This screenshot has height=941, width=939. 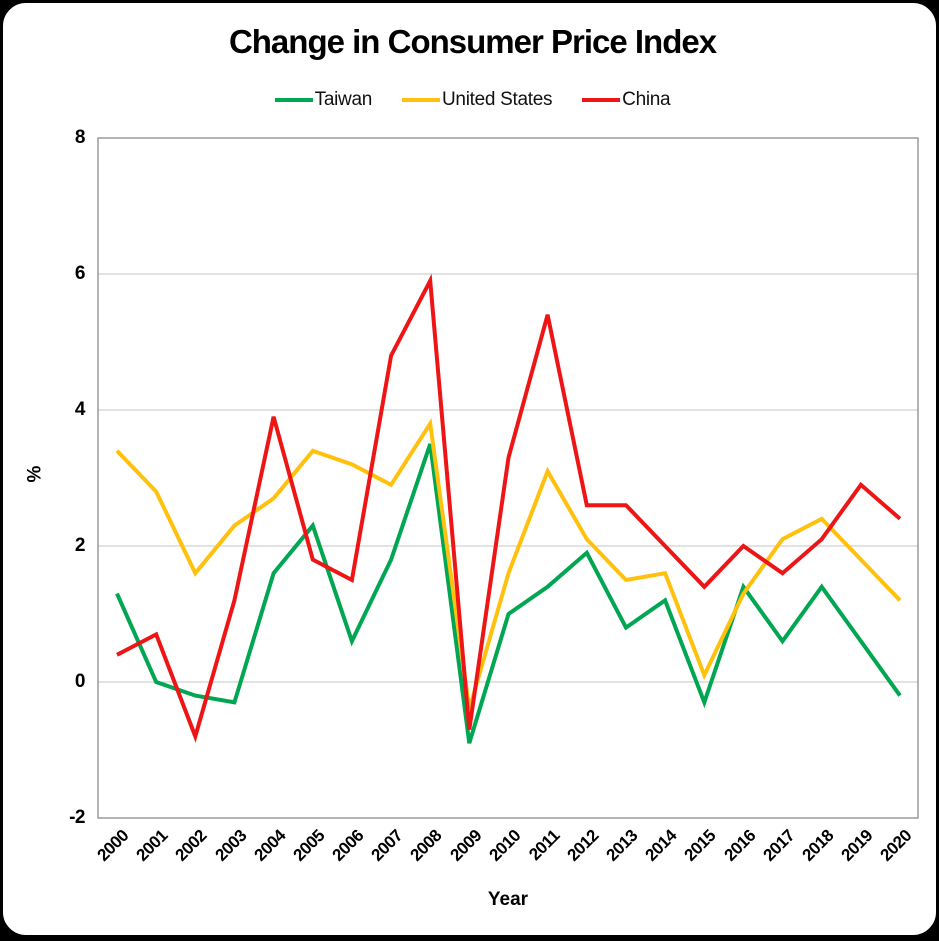 I want to click on x-axis-title: Year, so click(x=508, y=899).